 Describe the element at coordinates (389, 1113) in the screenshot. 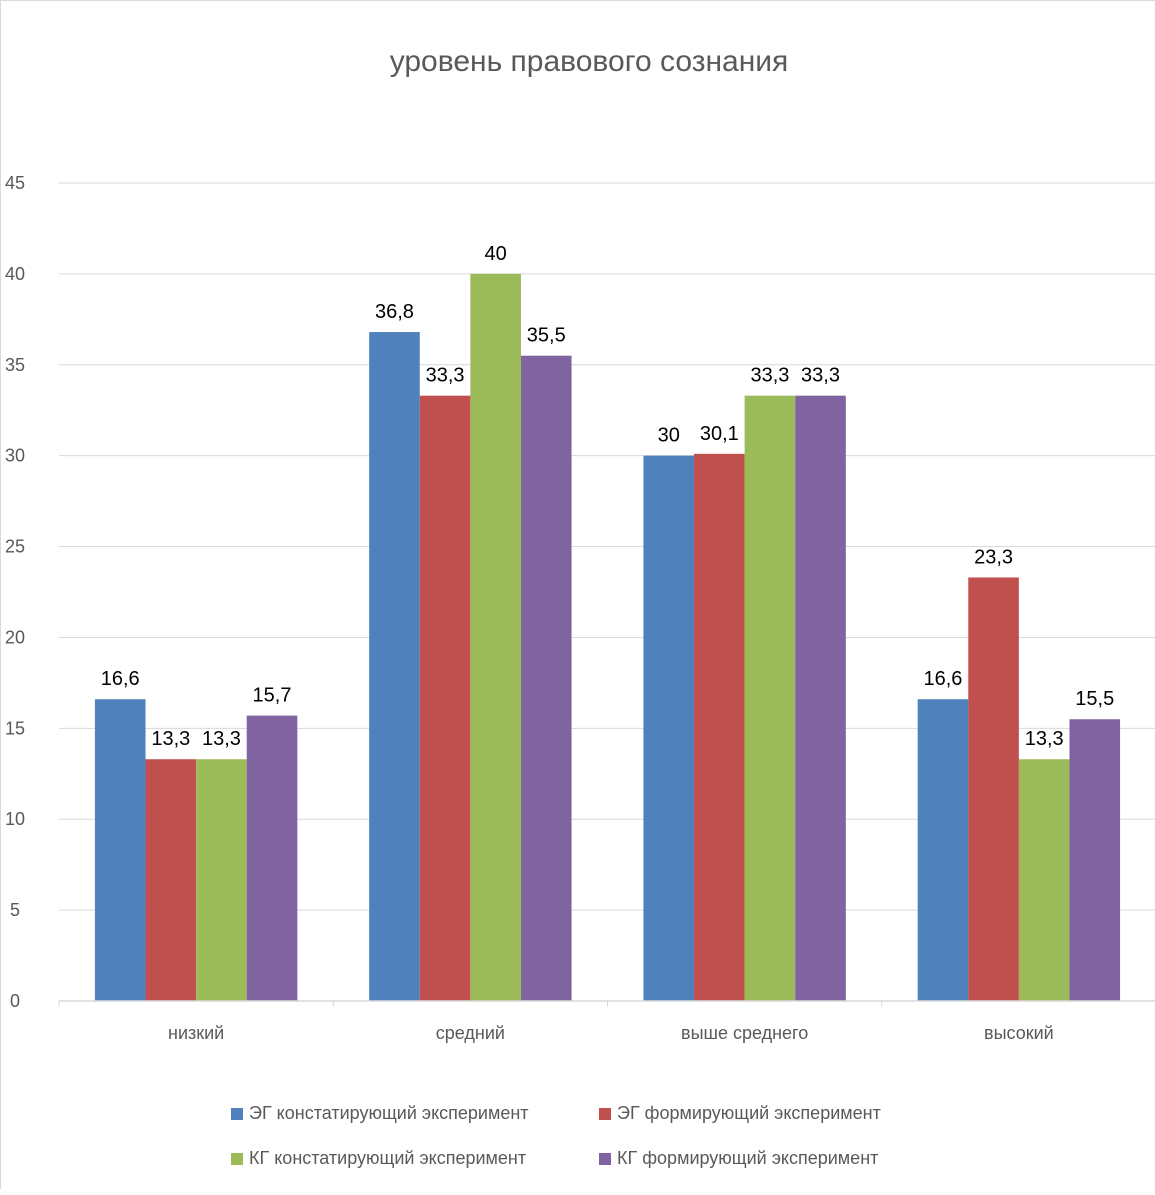

I see `legend-label: ЭГ констатирующий эксперимент` at that location.